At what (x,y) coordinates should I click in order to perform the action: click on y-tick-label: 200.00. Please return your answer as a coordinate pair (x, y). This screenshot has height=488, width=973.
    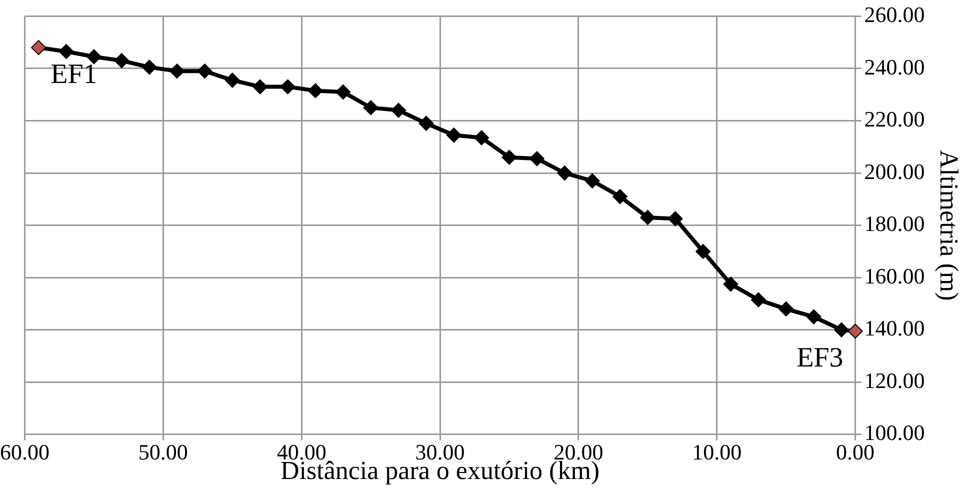
    Looking at the image, I should click on (894, 171).